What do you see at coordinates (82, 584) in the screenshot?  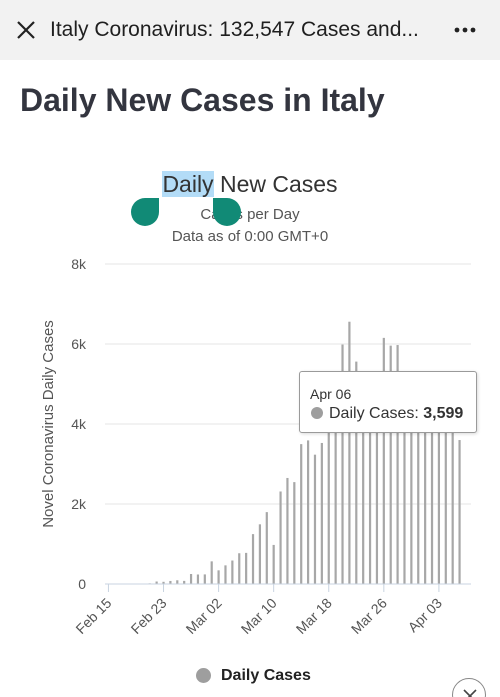 I see `y-tick-label: 0` at bounding box center [82, 584].